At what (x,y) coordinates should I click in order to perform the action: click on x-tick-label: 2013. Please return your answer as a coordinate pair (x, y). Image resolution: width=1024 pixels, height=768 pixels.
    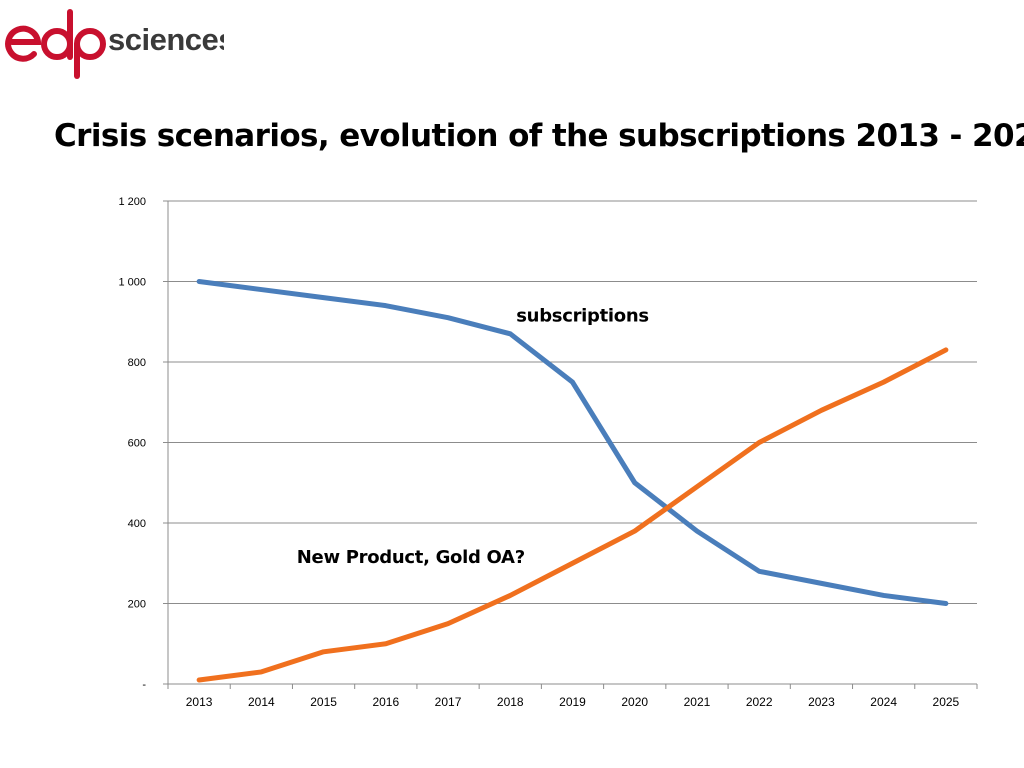
    Looking at the image, I should click on (199, 702).